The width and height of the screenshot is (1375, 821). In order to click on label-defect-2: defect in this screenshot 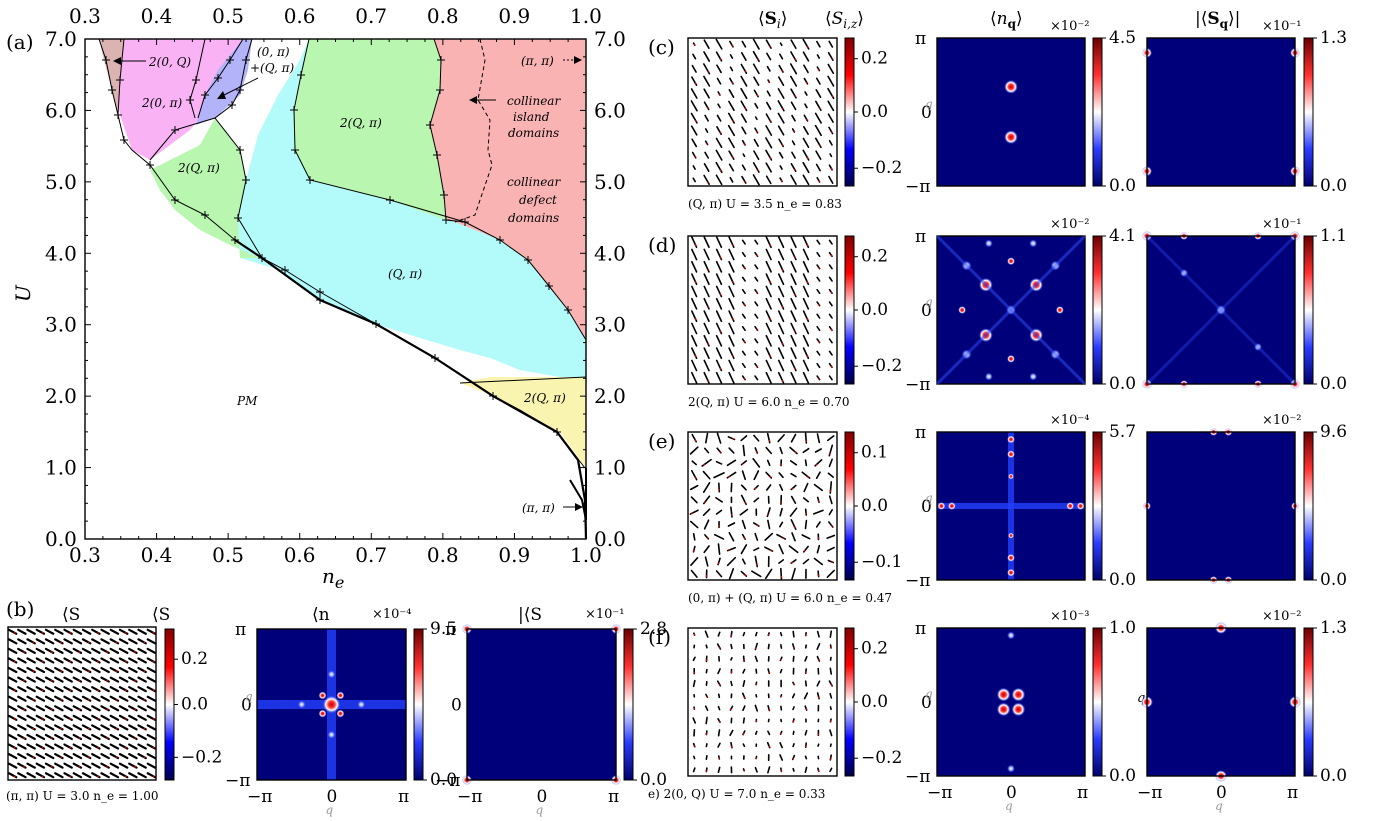, I will do `click(538, 200)`.